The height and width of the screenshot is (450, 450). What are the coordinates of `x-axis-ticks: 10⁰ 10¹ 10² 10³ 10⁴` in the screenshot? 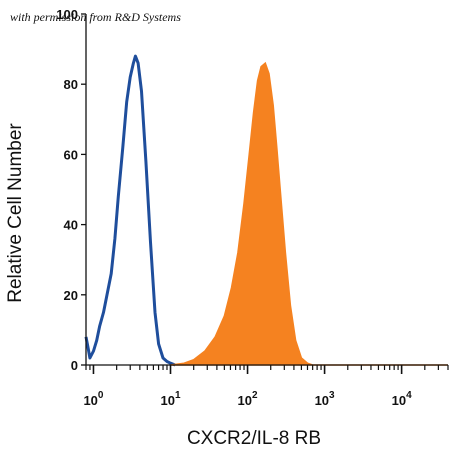 It's located at (266, 386).